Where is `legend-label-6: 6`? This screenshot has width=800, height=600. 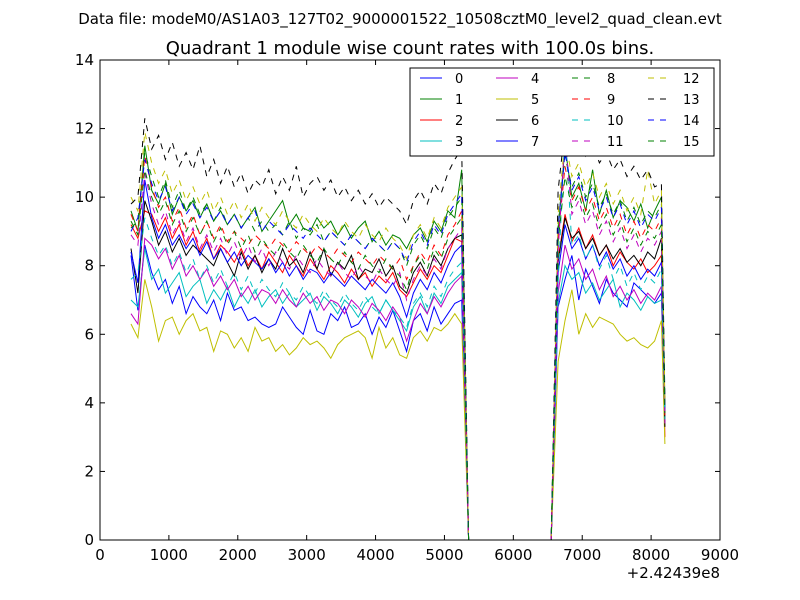 legend-label-6: 6 is located at coordinates (535, 121).